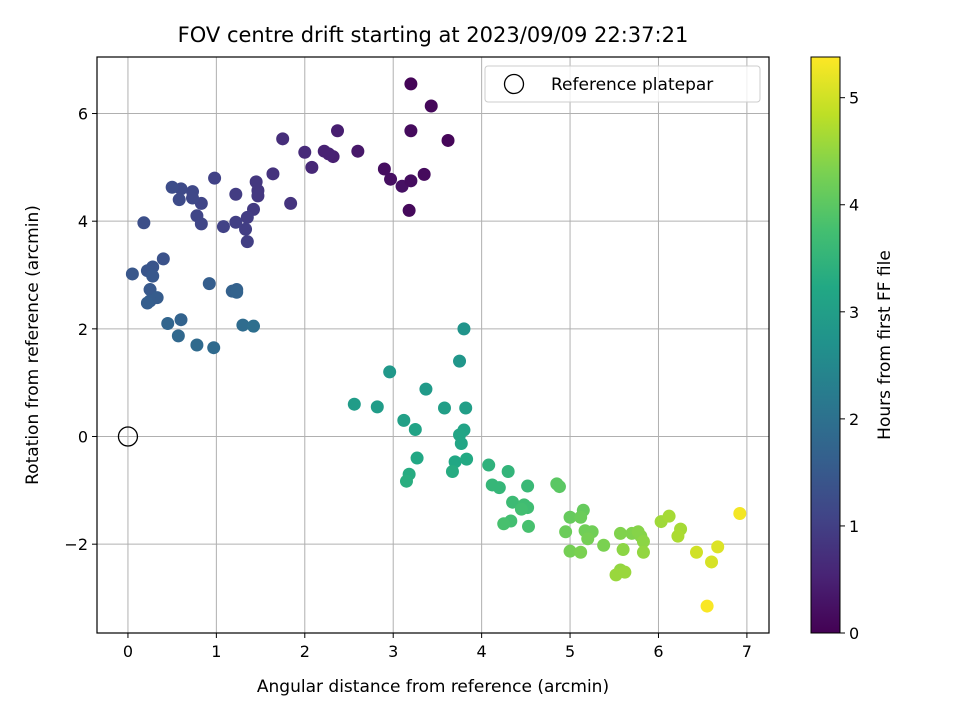  I want to click on legend-open-circle-icon, so click(514, 84).